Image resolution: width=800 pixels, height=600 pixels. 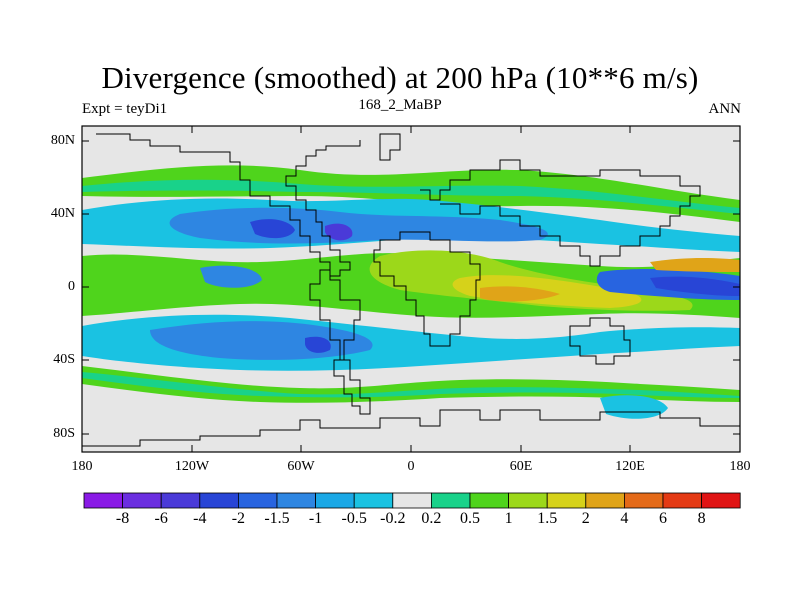 What do you see at coordinates (634, 407) in the screenshot?
I see `contour-south-blue-blob` at bounding box center [634, 407].